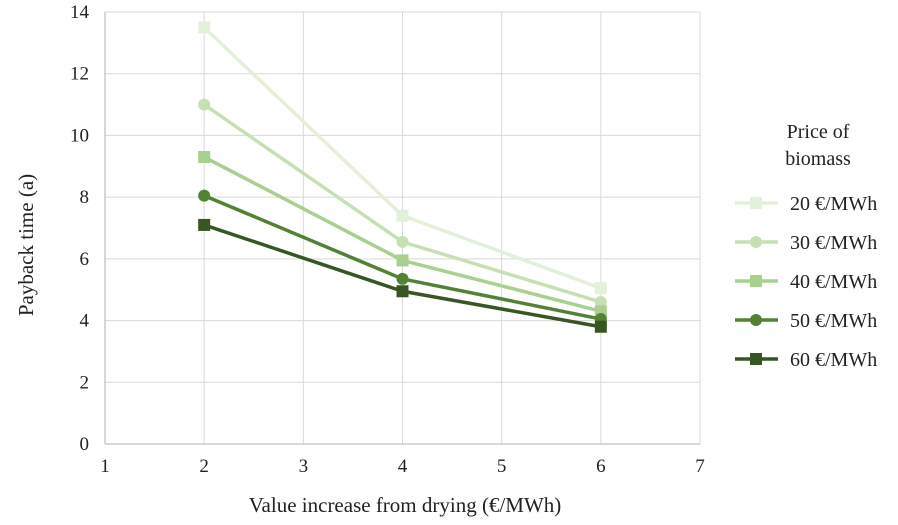  Describe the element at coordinates (833, 204) in the screenshot. I see `legend-label: 20 €/MWh` at that location.